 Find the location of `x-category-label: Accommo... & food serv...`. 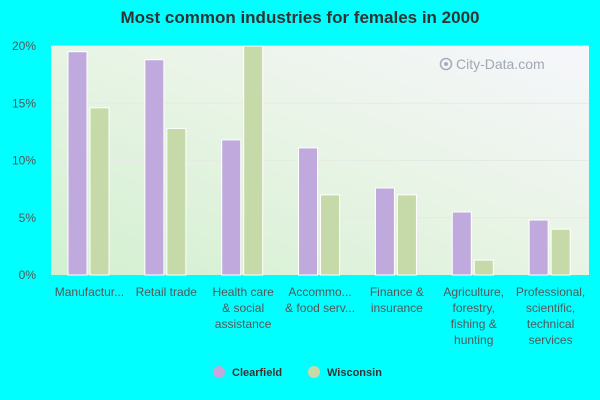

x-category-label: Accommo... & food serv... is located at coordinates (320, 300).